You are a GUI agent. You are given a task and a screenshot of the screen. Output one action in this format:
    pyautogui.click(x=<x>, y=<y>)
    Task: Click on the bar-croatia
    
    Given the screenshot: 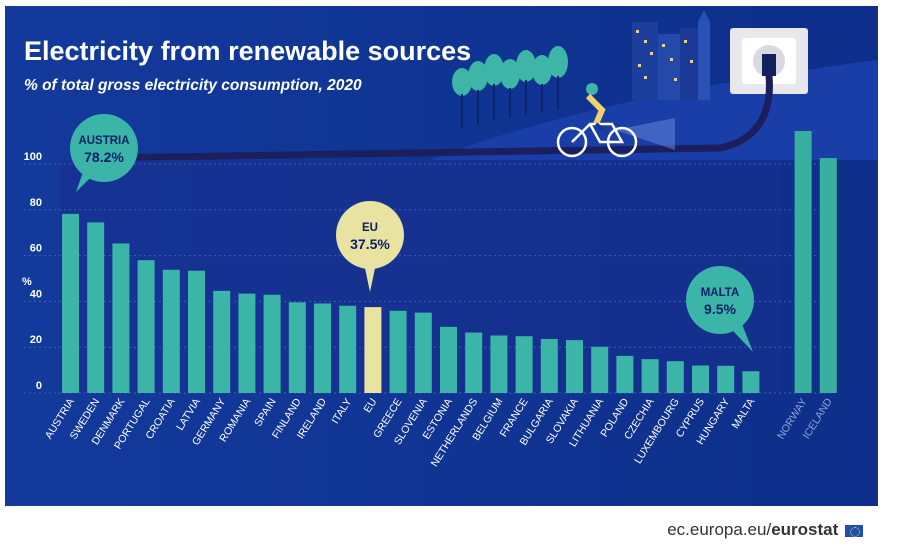 What is the action you would take?
    pyautogui.click(x=171, y=331)
    